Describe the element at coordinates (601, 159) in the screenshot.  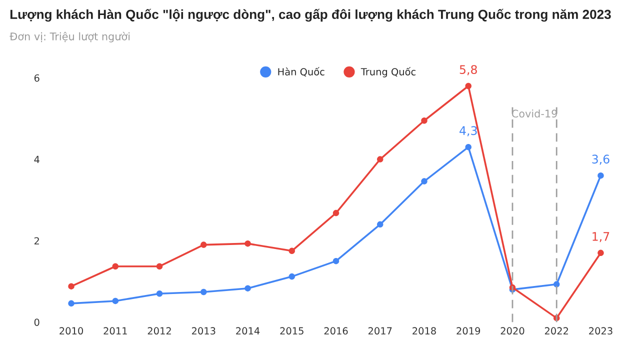
I see `data-label: 3,6` at that location.